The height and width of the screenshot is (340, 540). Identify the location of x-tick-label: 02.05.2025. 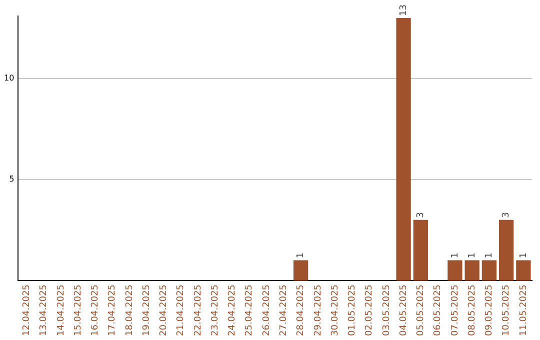
(369, 310).